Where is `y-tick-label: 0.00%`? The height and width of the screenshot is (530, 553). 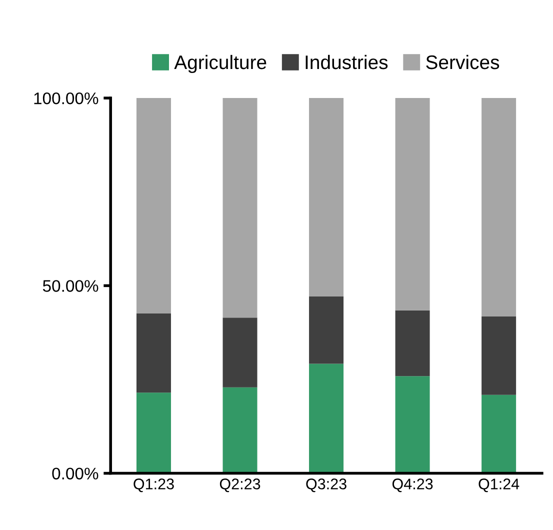
y-tick-label: 0.00% is located at coordinates (75, 474).